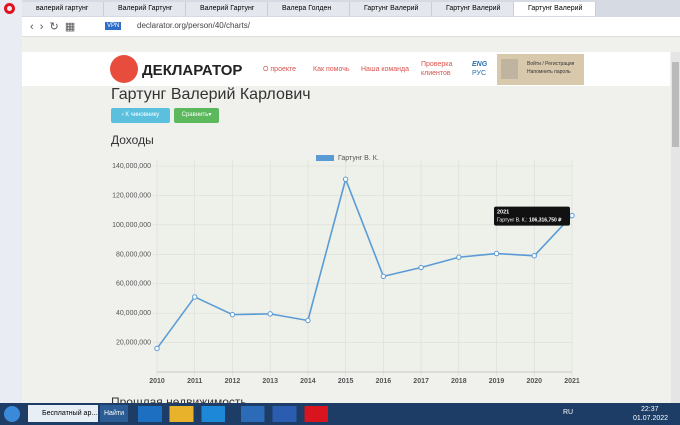 Image resolution: width=680 pixels, height=425 pixels. What do you see at coordinates (9, 8) in the screenshot?
I see `opera-logo` at bounding box center [9, 8].